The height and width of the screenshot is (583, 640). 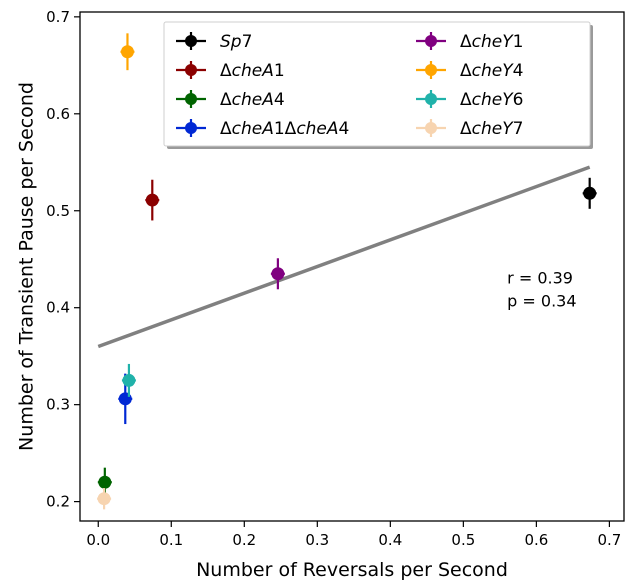 I want to click on legend-item-chea4: ΔcheA4, so click(x=230, y=100).